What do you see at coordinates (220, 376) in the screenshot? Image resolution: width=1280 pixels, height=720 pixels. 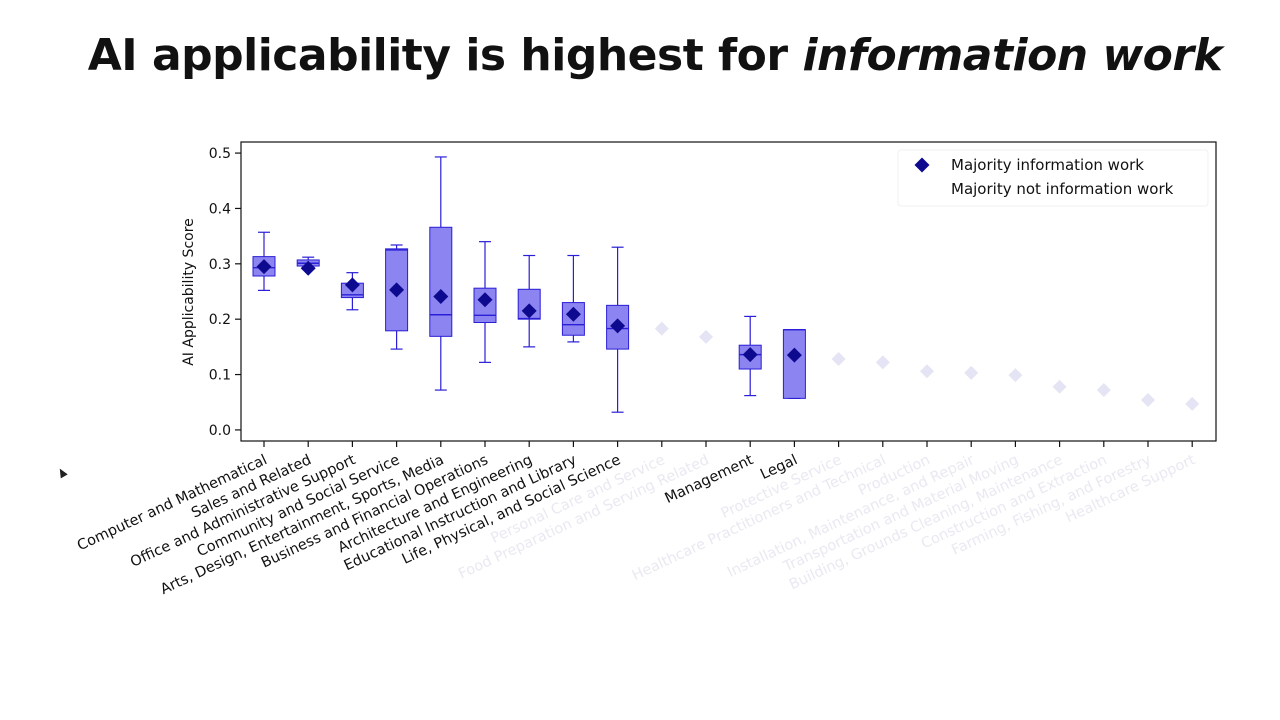 I see `y-tick-label: 0.1` at bounding box center [220, 376].